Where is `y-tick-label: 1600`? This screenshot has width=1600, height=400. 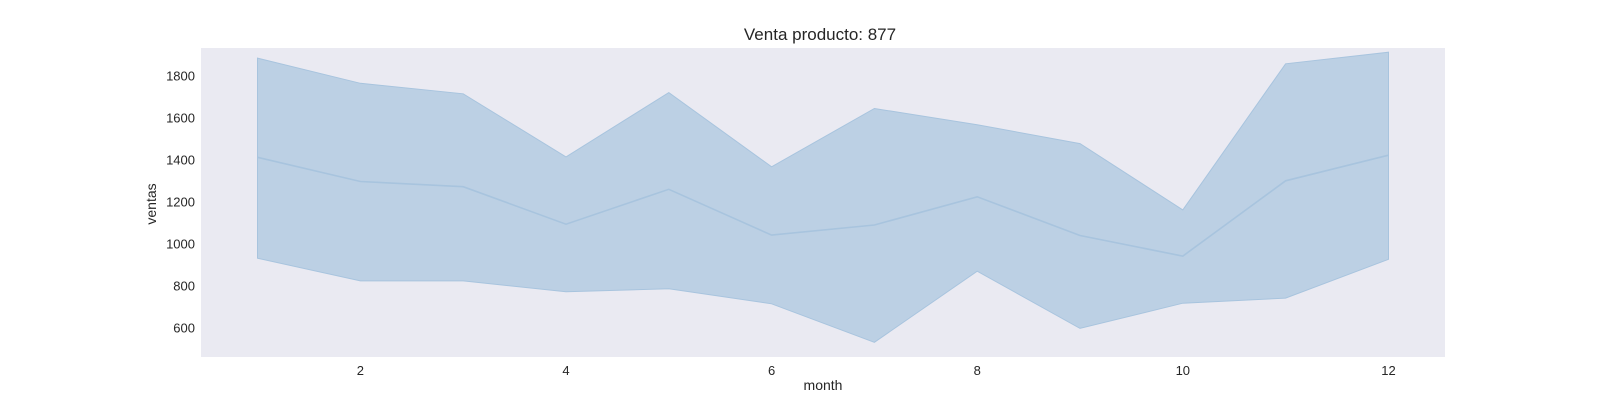
y-tick-label: 1600 is located at coordinates (180, 117).